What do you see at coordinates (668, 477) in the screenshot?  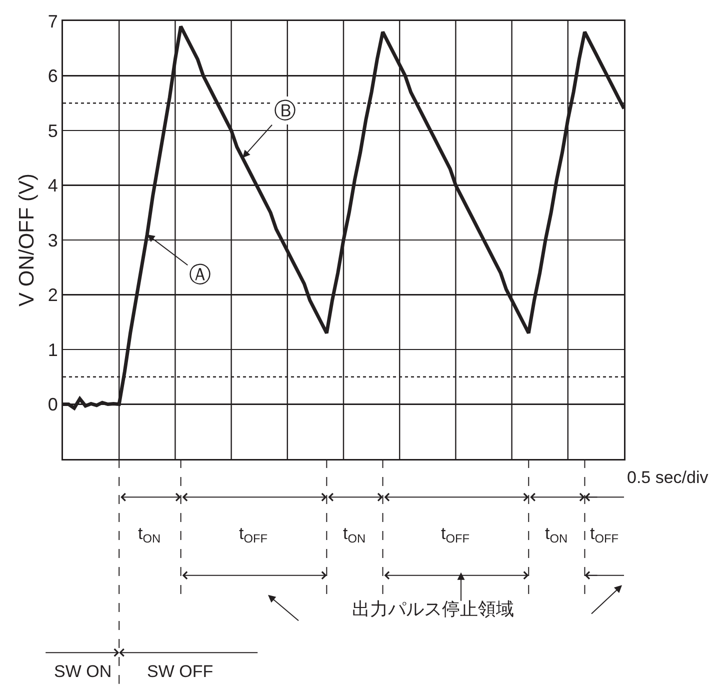 I see `text: 0.5 sec/div` at bounding box center [668, 477].